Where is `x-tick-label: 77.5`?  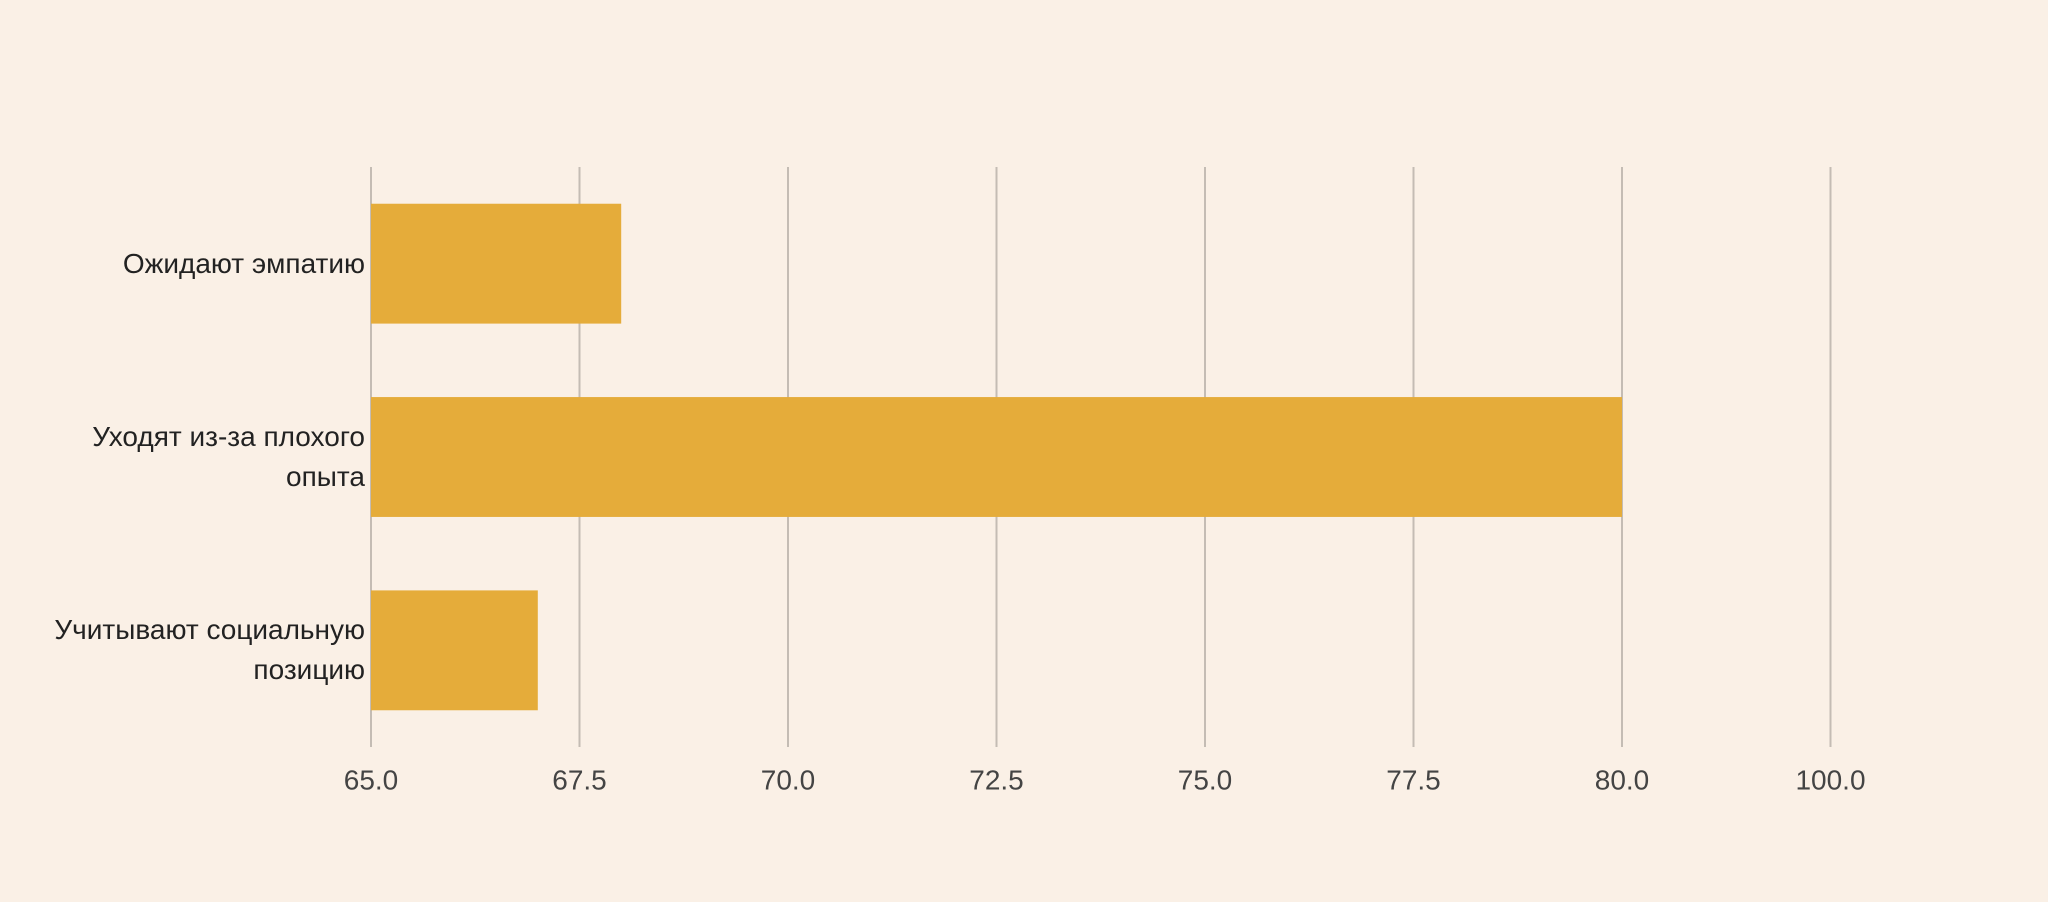 x-tick-label: 77.5 is located at coordinates (1413, 779).